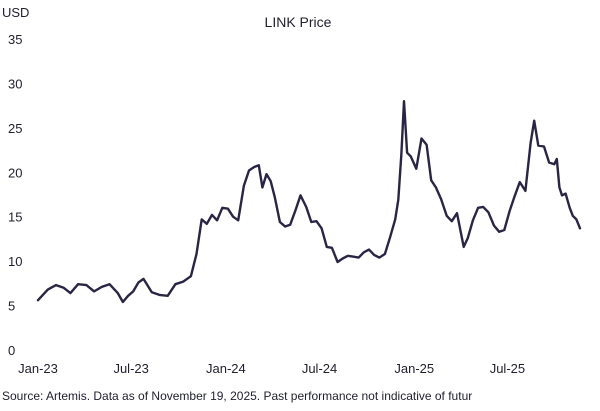  What do you see at coordinates (15, 195) in the screenshot?
I see `y-axis-ticks: 0 5 10 15 20 25 30 35` at bounding box center [15, 195].